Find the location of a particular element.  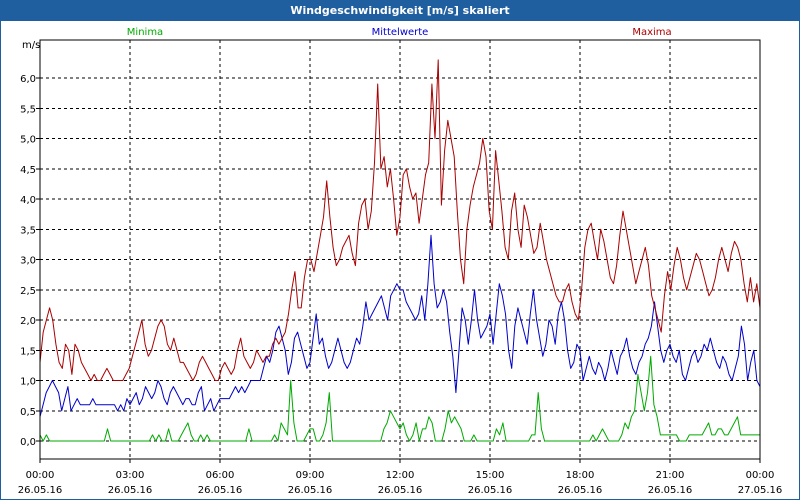

y-tick-label: 2,0 is located at coordinates (28, 321).